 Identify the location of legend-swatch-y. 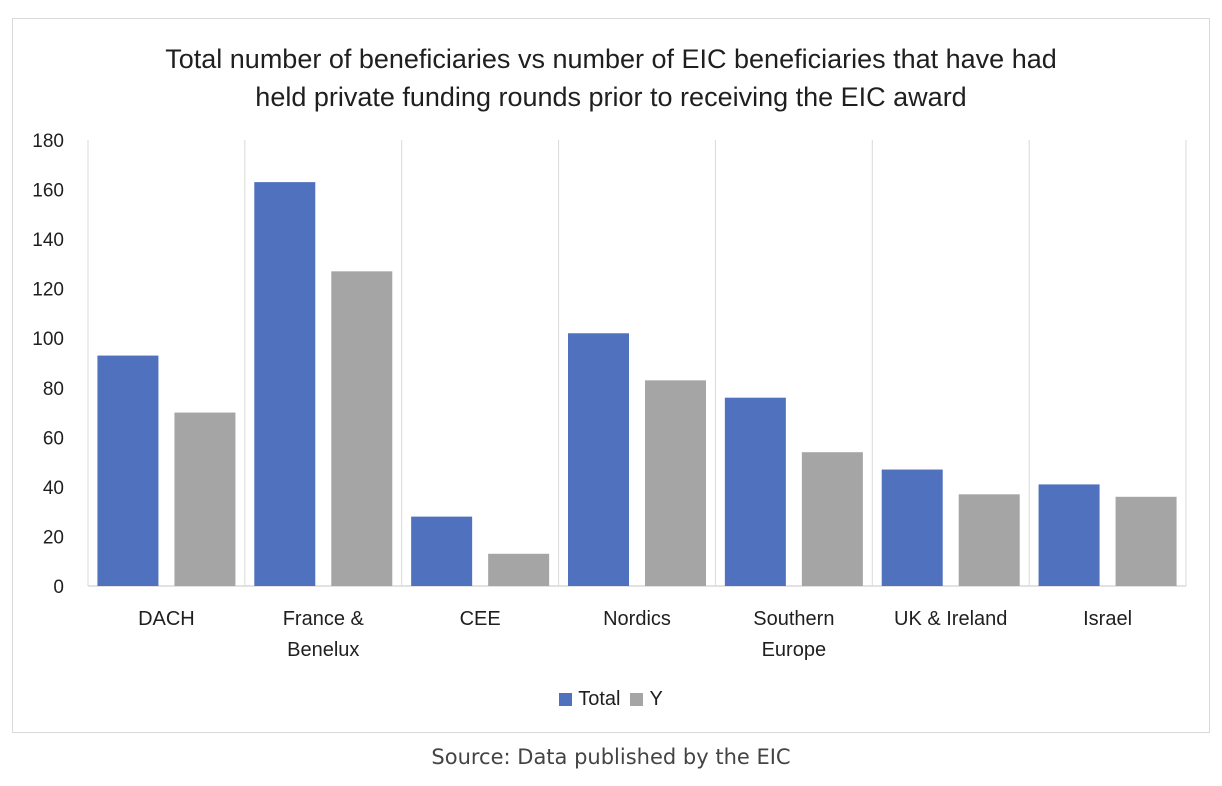
(637, 699).